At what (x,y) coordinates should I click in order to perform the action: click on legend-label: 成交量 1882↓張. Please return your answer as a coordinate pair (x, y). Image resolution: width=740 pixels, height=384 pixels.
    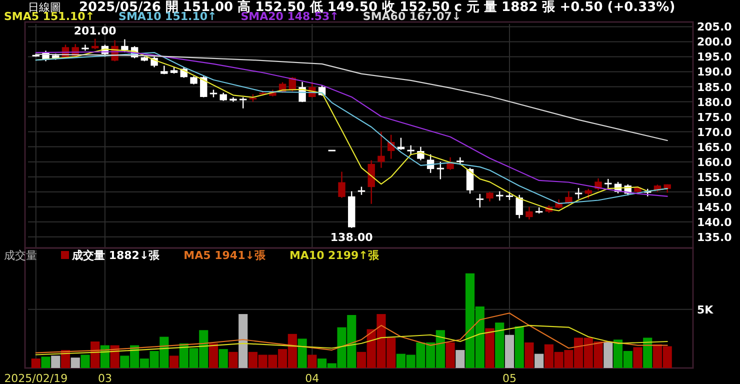
    Looking at the image, I should click on (116, 255).